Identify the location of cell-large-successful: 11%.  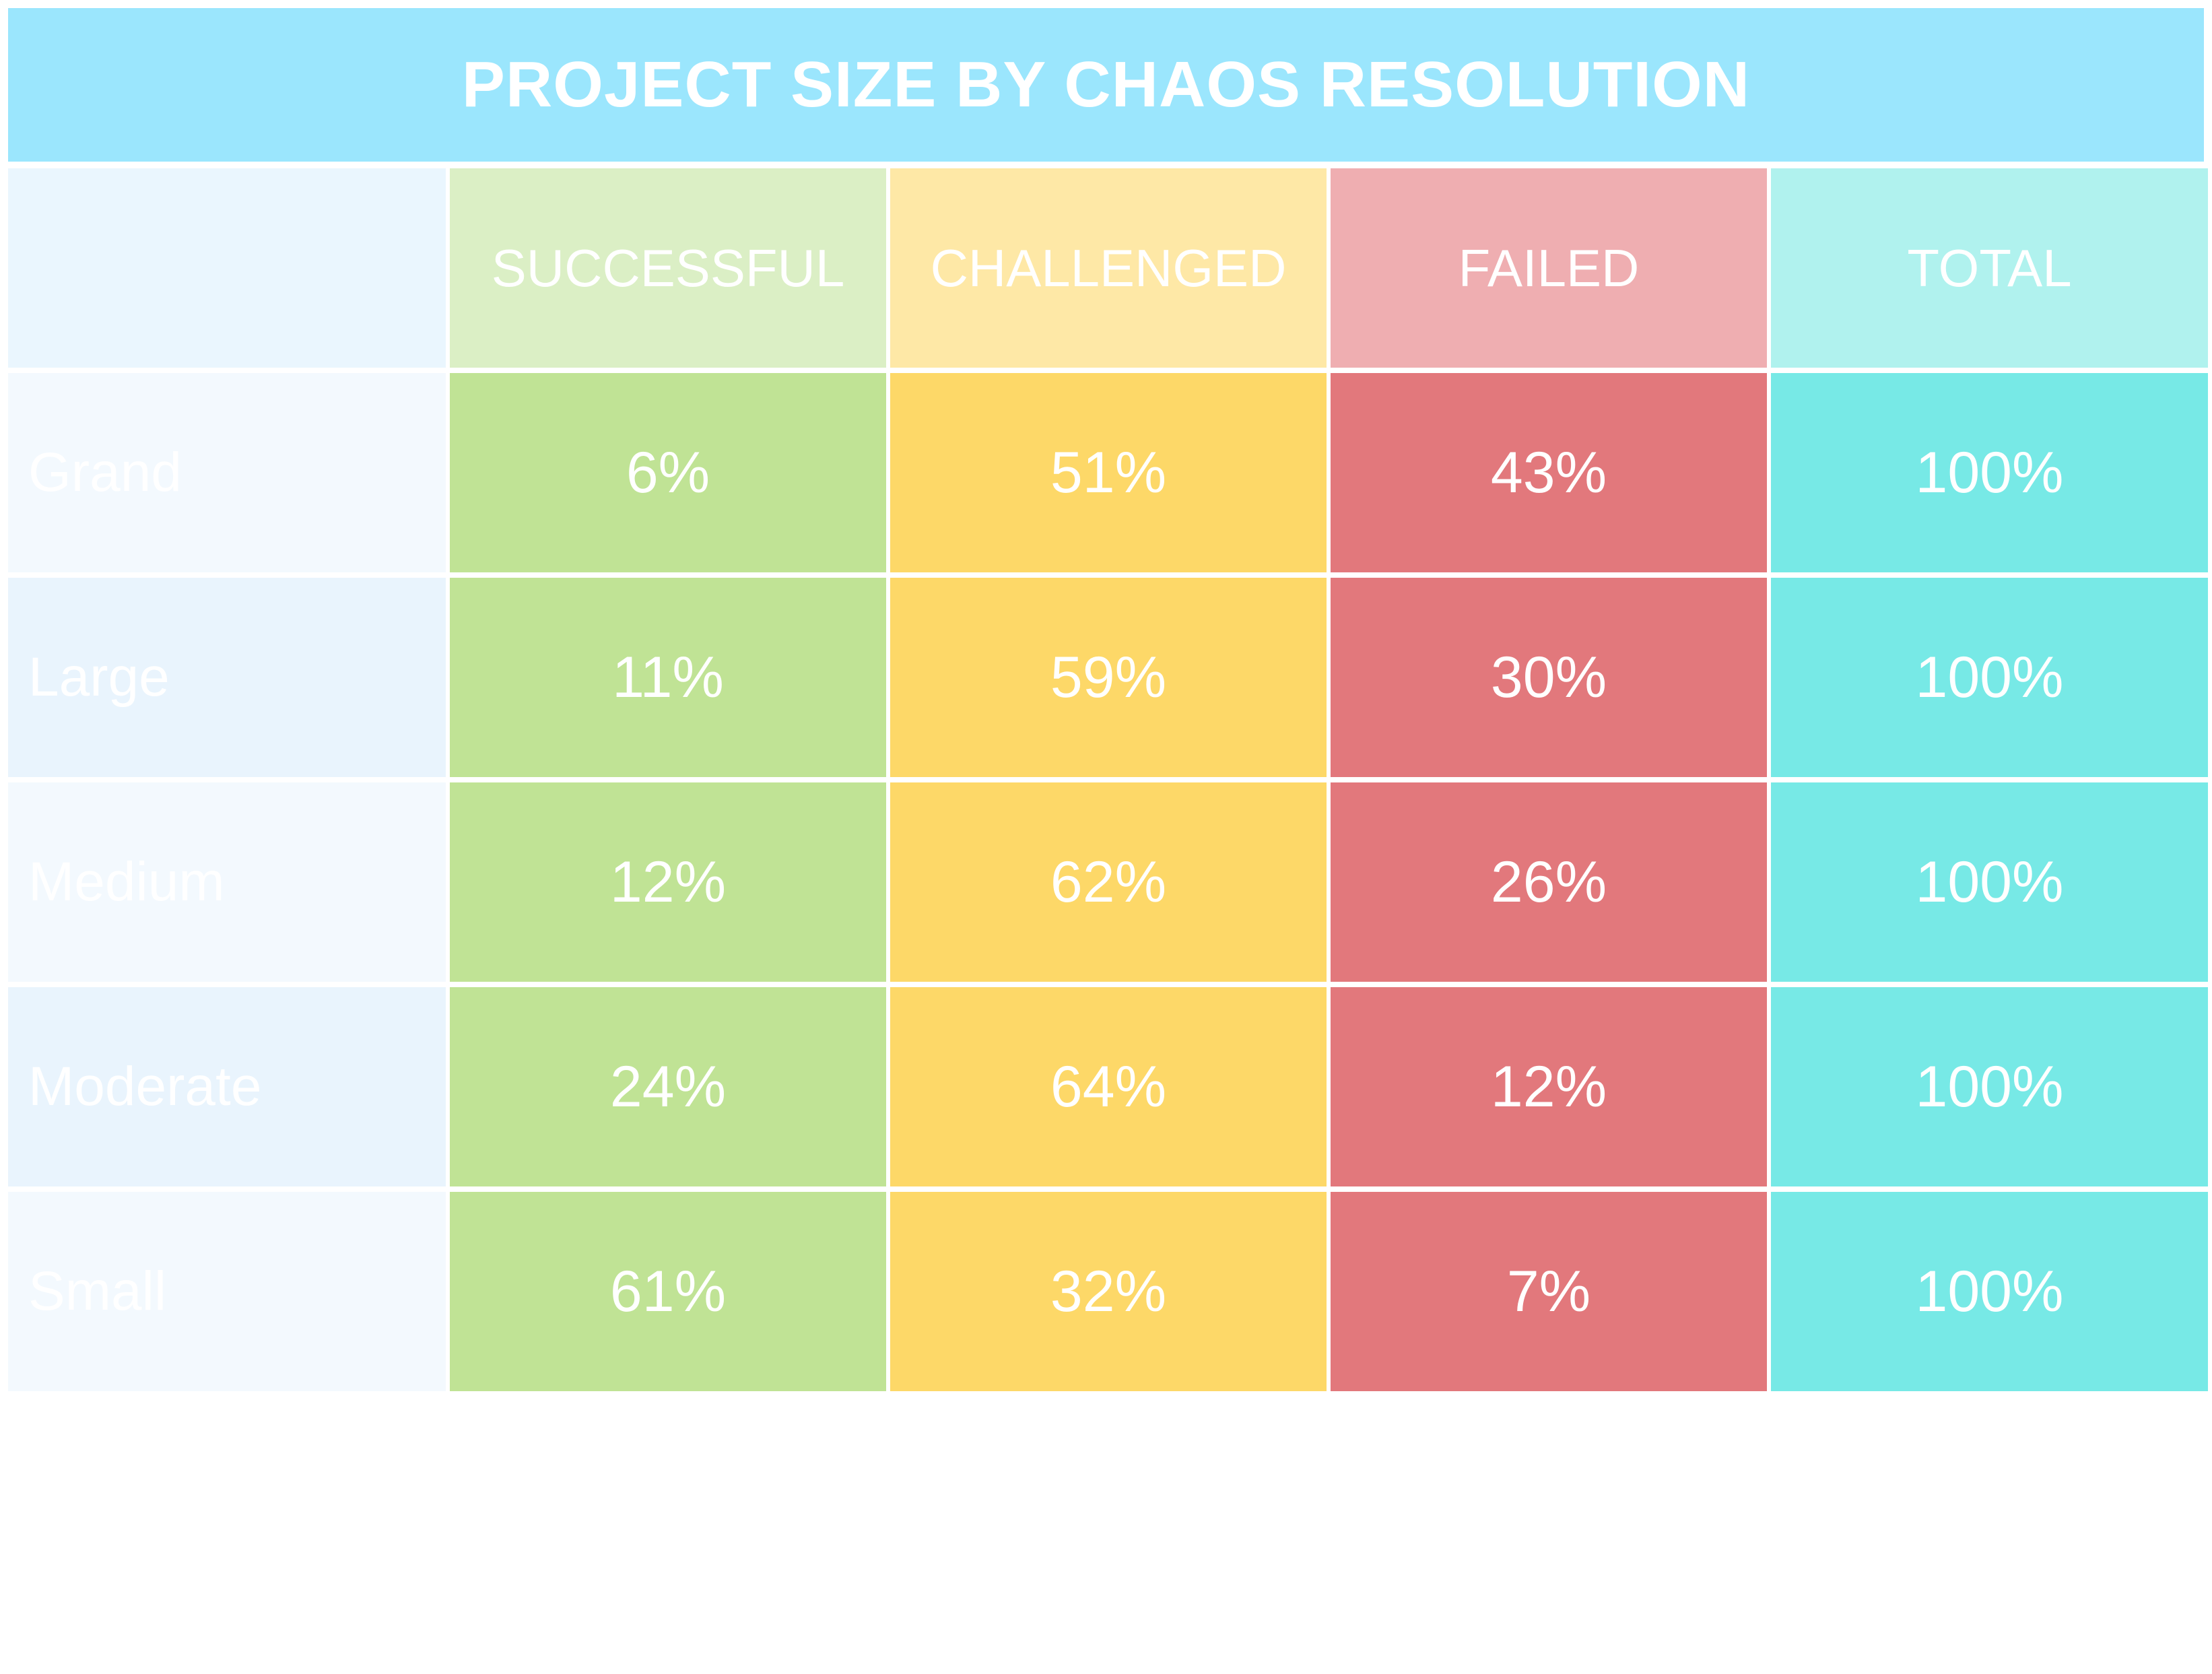
(668, 678).